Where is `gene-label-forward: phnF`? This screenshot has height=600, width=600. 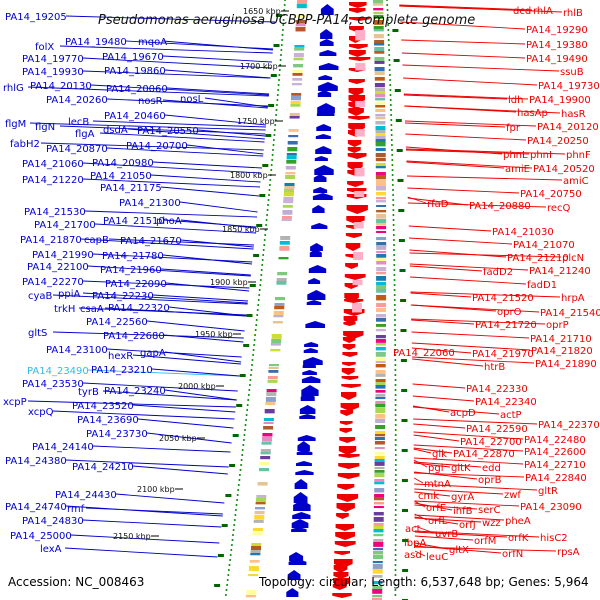 gene-label-forward: phnF is located at coordinates (578, 155).